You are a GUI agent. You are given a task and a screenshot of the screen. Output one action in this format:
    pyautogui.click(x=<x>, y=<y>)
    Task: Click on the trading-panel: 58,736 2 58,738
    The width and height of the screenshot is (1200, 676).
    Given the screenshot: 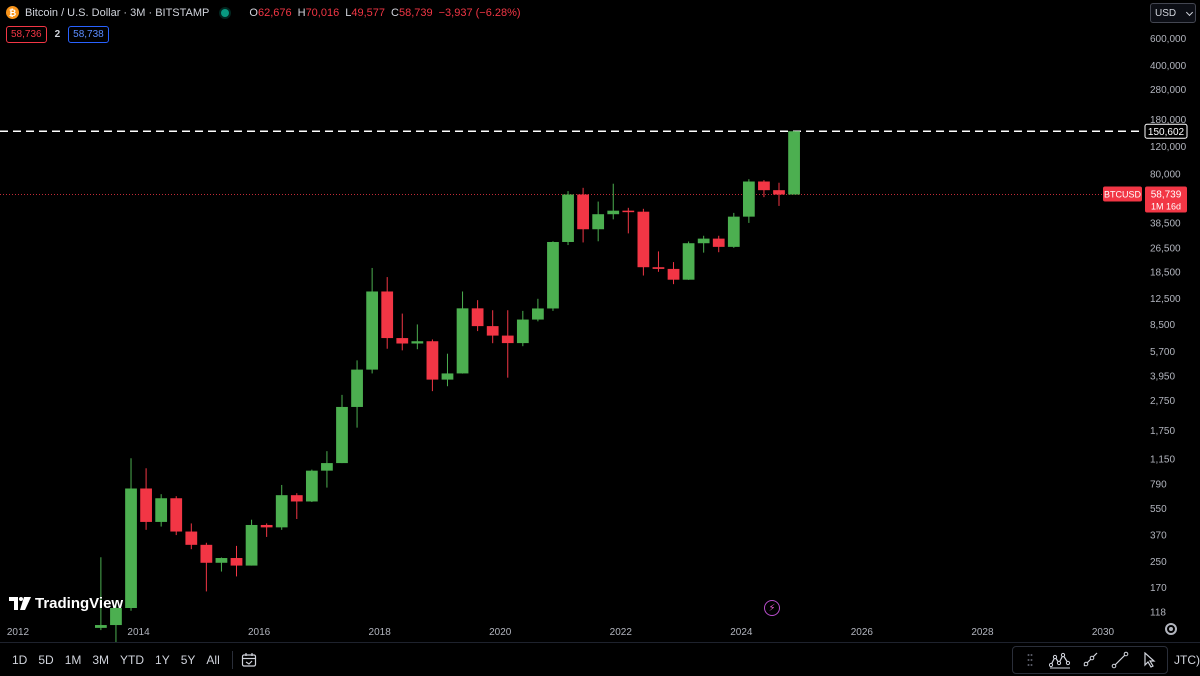 What is the action you would take?
    pyautogui.click(x=57, y=34)
    